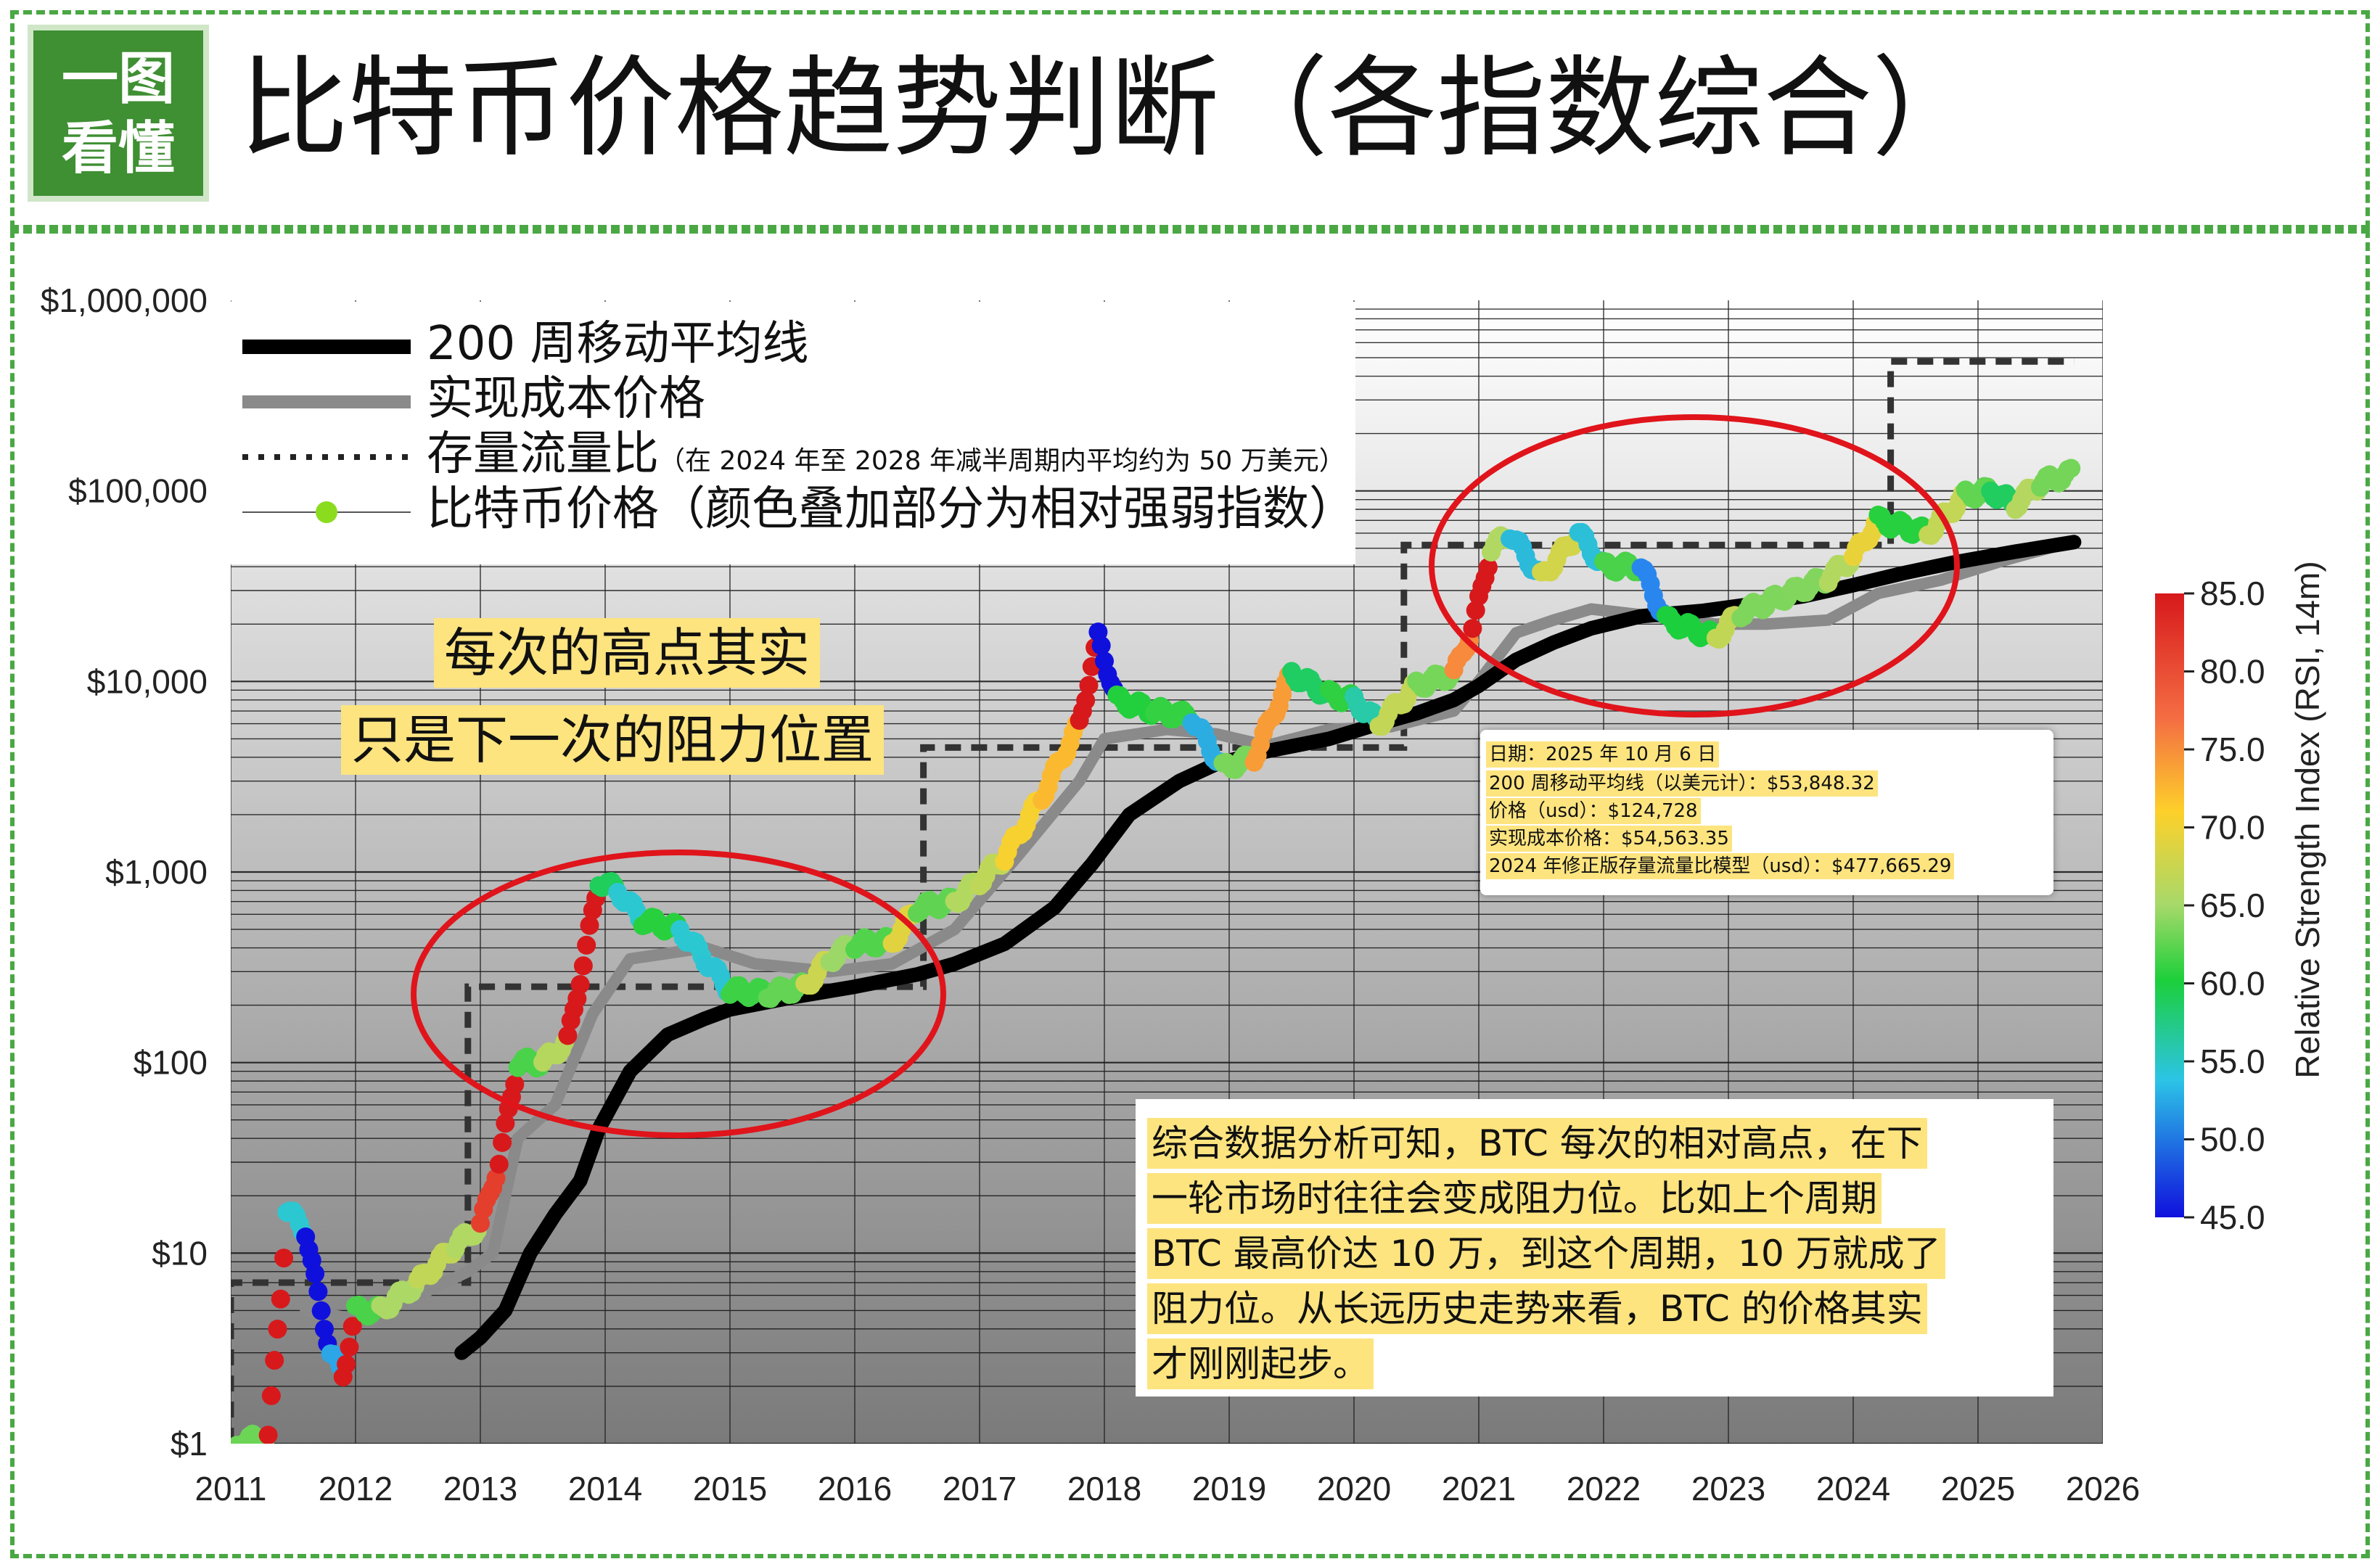  What do you see at coordinates (326, 457) in the screenshot?
I see `legend-swatch-dotted-line` at bounding box center [326, 457].